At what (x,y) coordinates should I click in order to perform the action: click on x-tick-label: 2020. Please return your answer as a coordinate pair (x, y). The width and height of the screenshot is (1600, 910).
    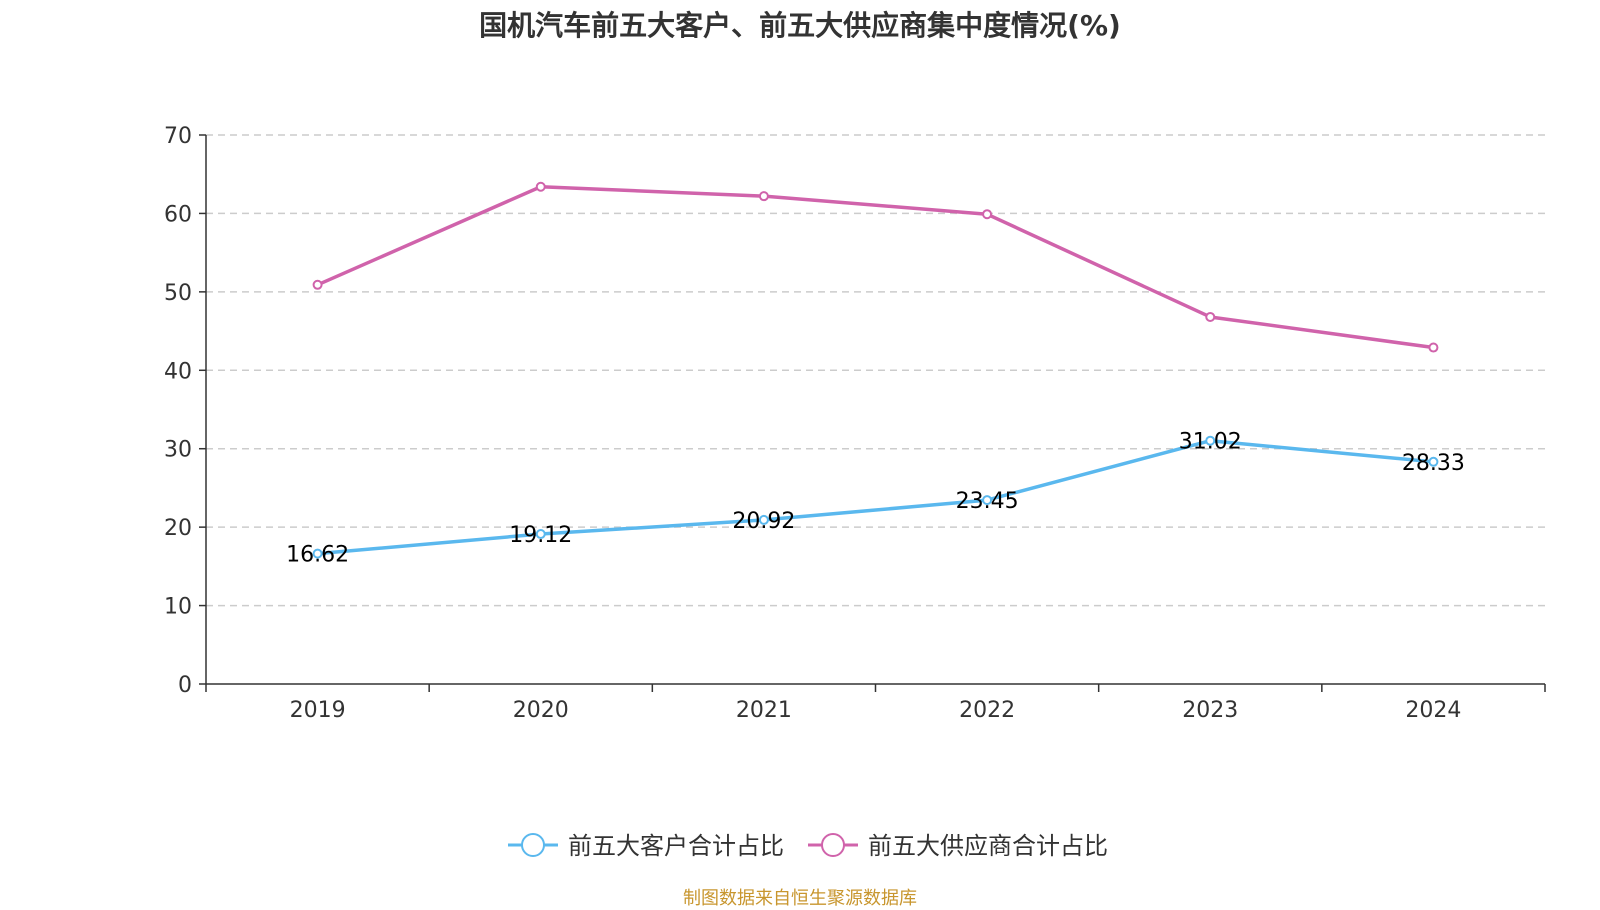
    Looking at the image, I should click on (541, 710).